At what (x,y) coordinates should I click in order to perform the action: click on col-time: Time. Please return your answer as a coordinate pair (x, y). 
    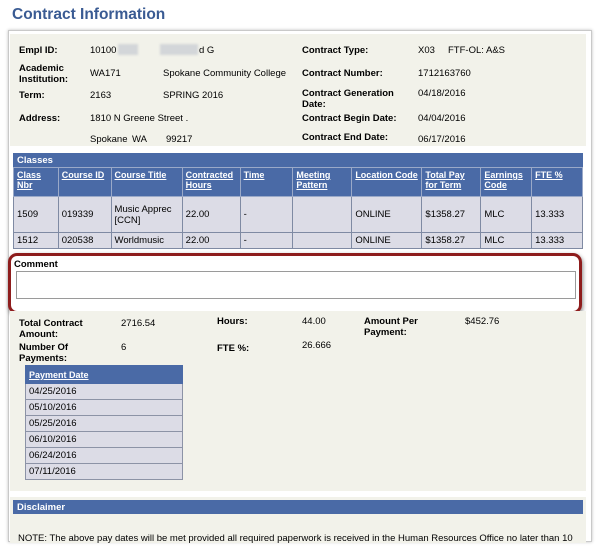
    Looking at the image, I should click on (266, 182).